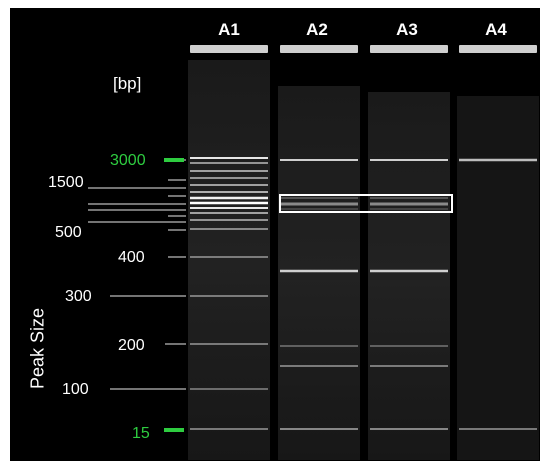  I want to click on ladder-label-200: 200, so click(131, 345).